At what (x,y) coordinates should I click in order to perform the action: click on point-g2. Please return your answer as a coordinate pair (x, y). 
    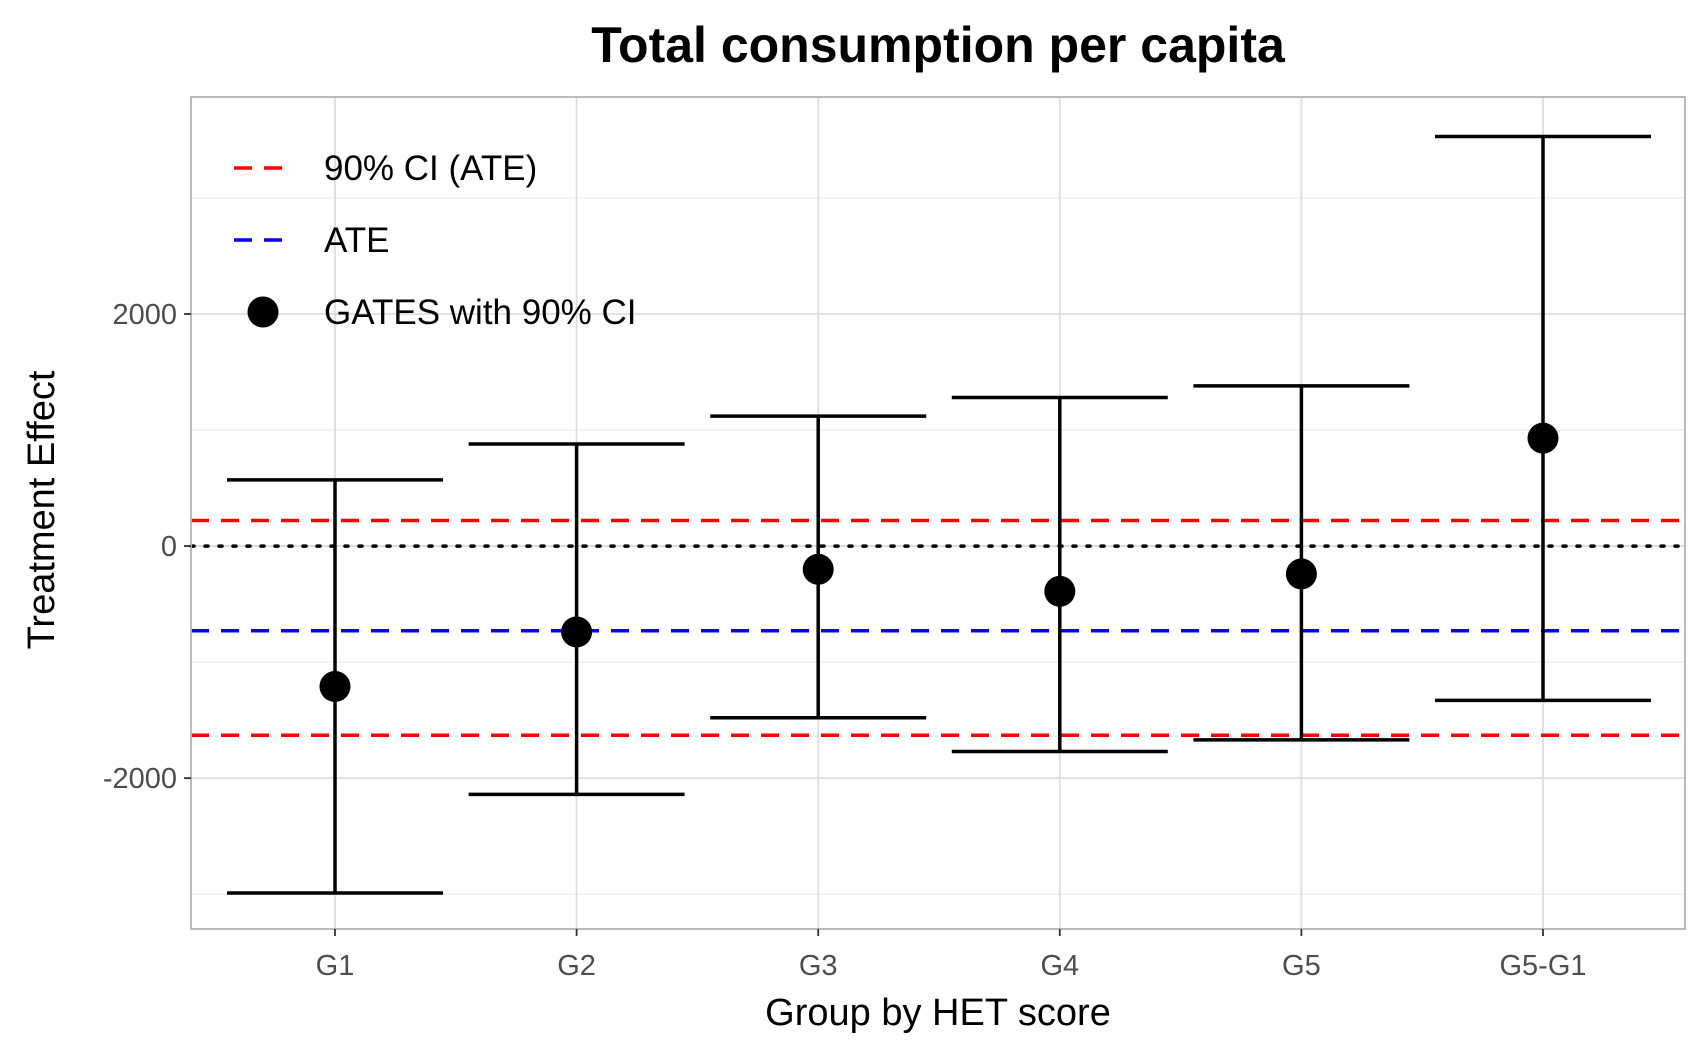
    Looking at the image, I should click on (577, 632).